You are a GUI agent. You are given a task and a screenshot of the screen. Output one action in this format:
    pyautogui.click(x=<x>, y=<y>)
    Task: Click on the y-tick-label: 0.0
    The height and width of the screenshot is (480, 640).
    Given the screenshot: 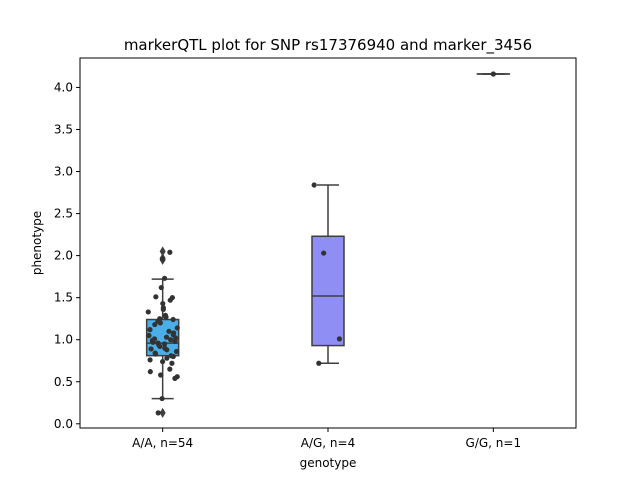 What is the action you would take?
    pyautogui.click(x=63, y=424)
    